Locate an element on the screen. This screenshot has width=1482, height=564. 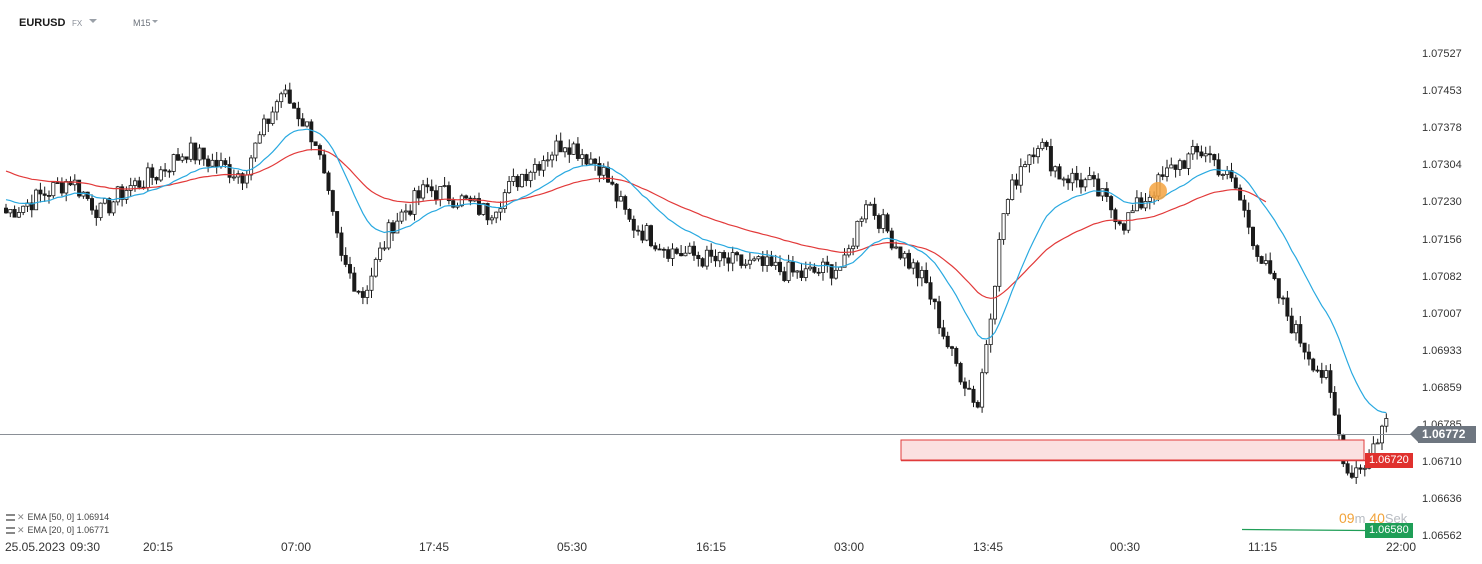
indicator-legend-ema20: ✕ EMA [20, 0] 1.06771 is located at coordinates (57, 530).